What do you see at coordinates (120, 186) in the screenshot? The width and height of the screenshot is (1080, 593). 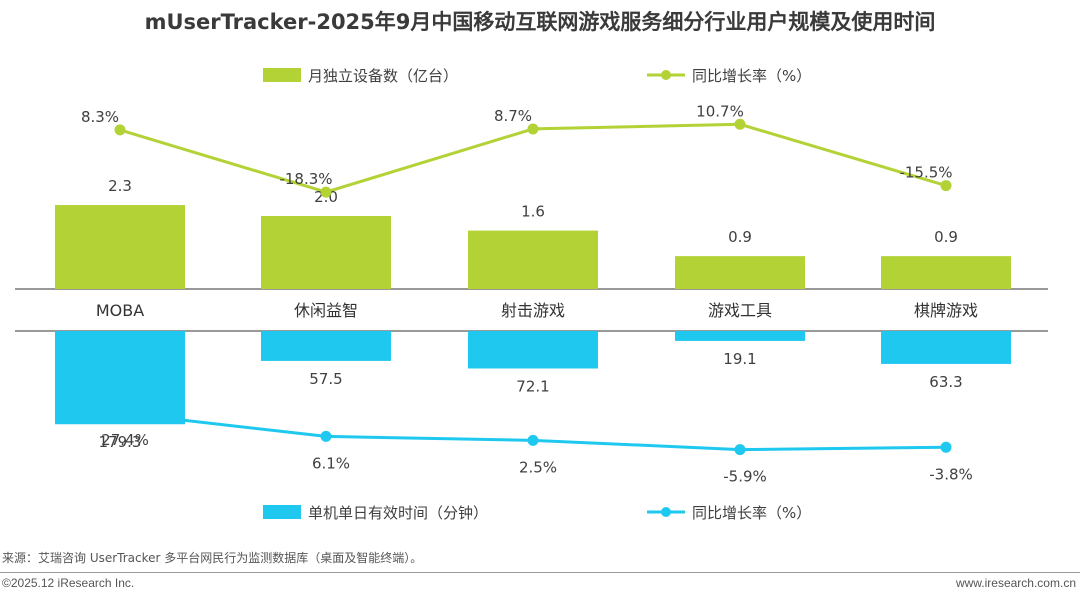 I see `bar-devices-label: 2.3` at bounding box center [120, 186].